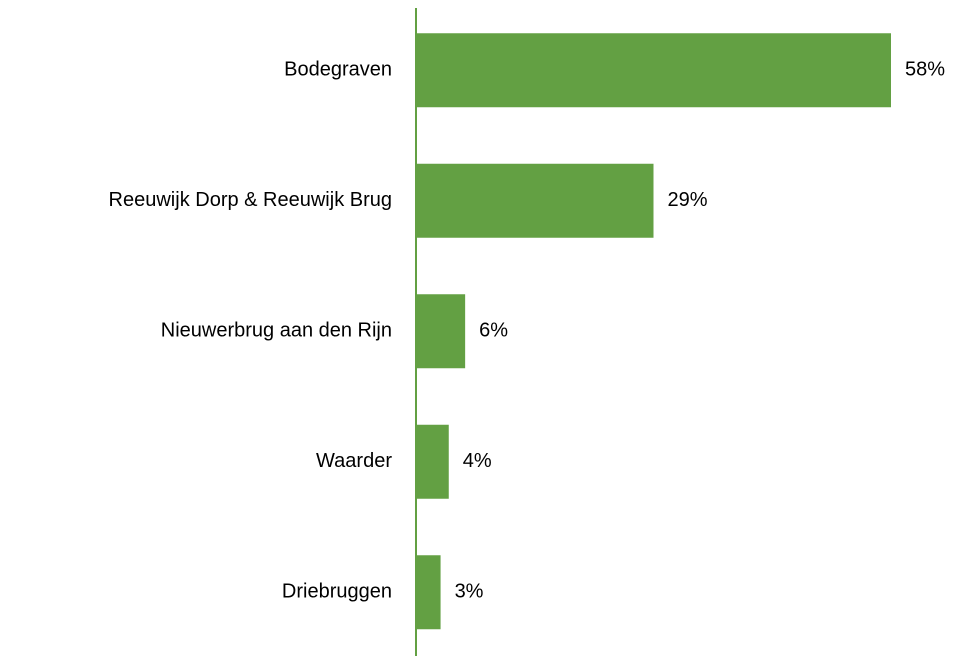 This screenshot has height=656, width=973. Describe the element at coordinates (276, 331) in the screenshot. I see `category-label: Nieuwerbrug aan den Rijn` at that location.